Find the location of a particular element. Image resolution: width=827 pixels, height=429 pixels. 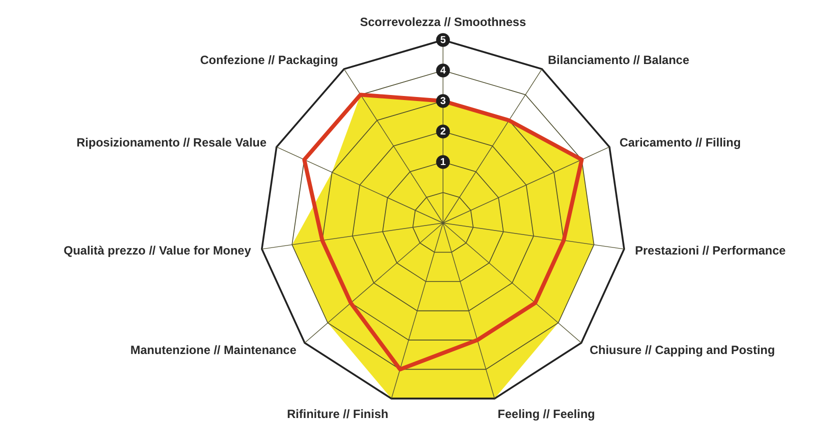

y-tick-label: 2 is located at coordinates (443, 132).